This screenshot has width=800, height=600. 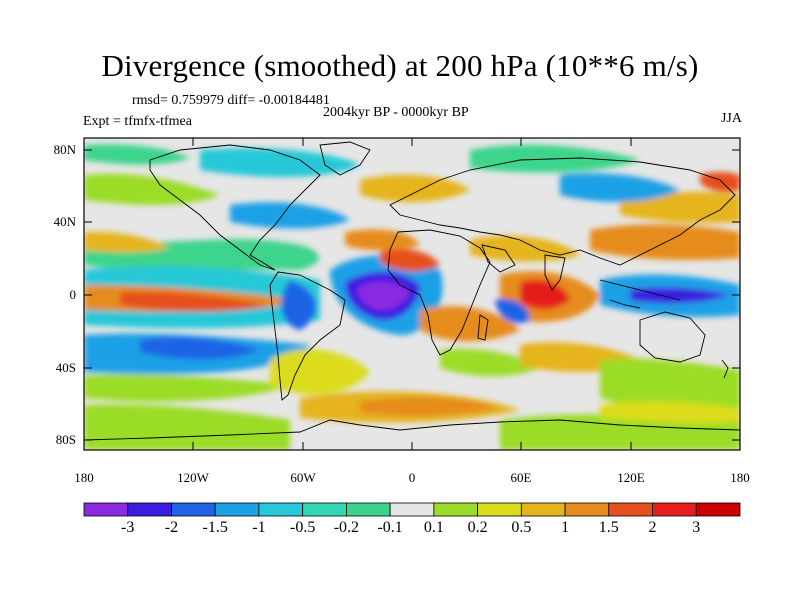 I want to click on lon-tick-label: 120E, so click(x=631, y=477).